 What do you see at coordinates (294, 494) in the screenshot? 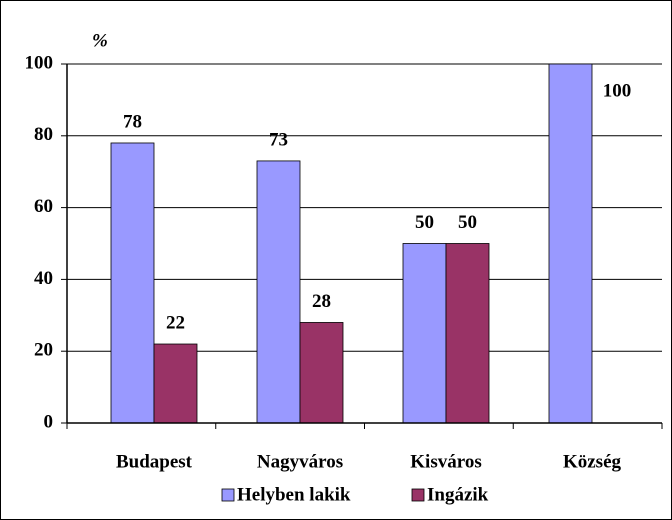
I see `legend-label: Helyben lakik` at bounding box center [294, 494].